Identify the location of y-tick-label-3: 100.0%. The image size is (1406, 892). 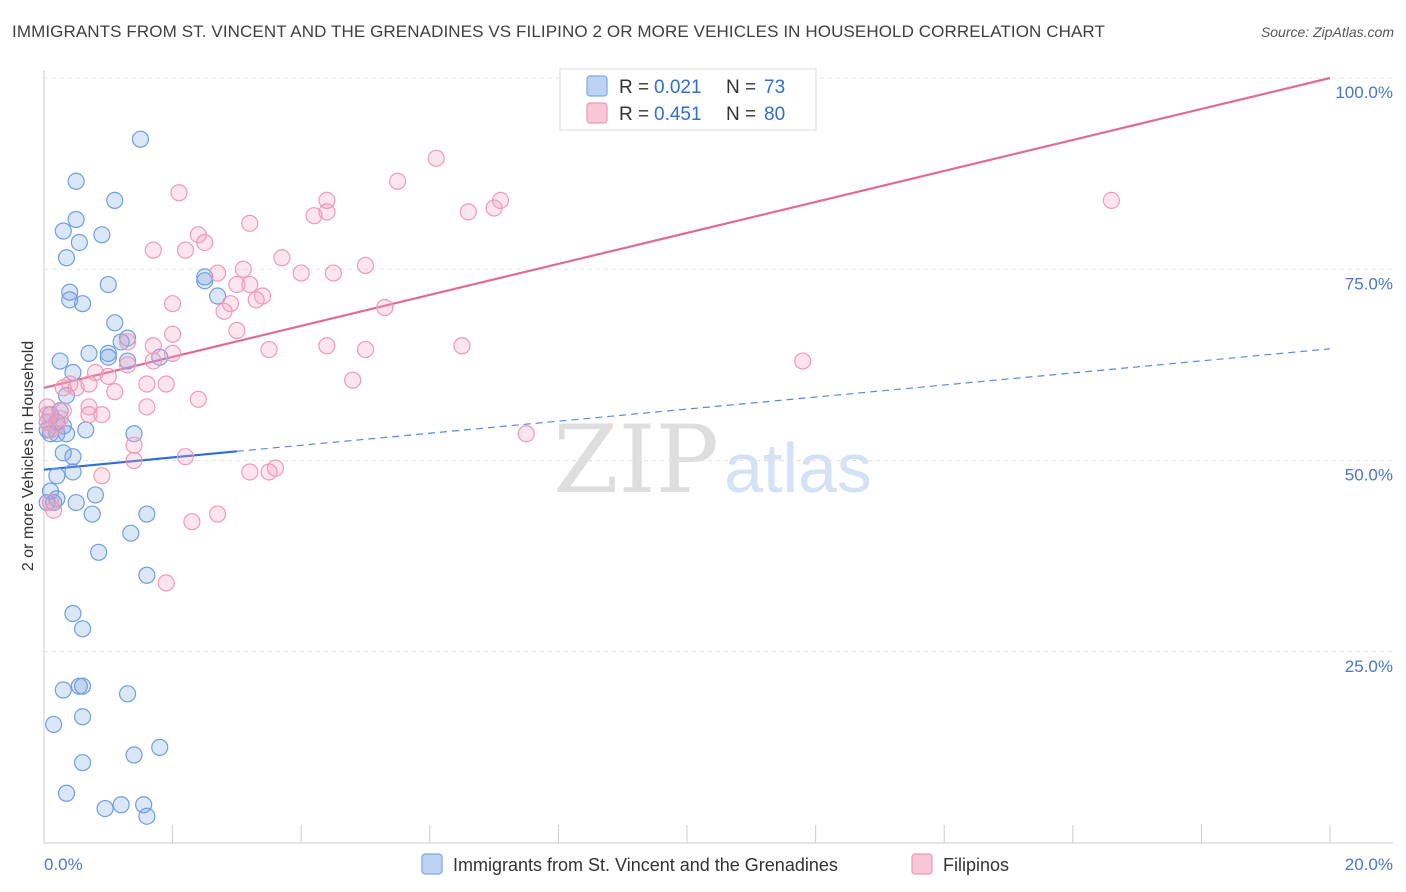
(1364, 92).